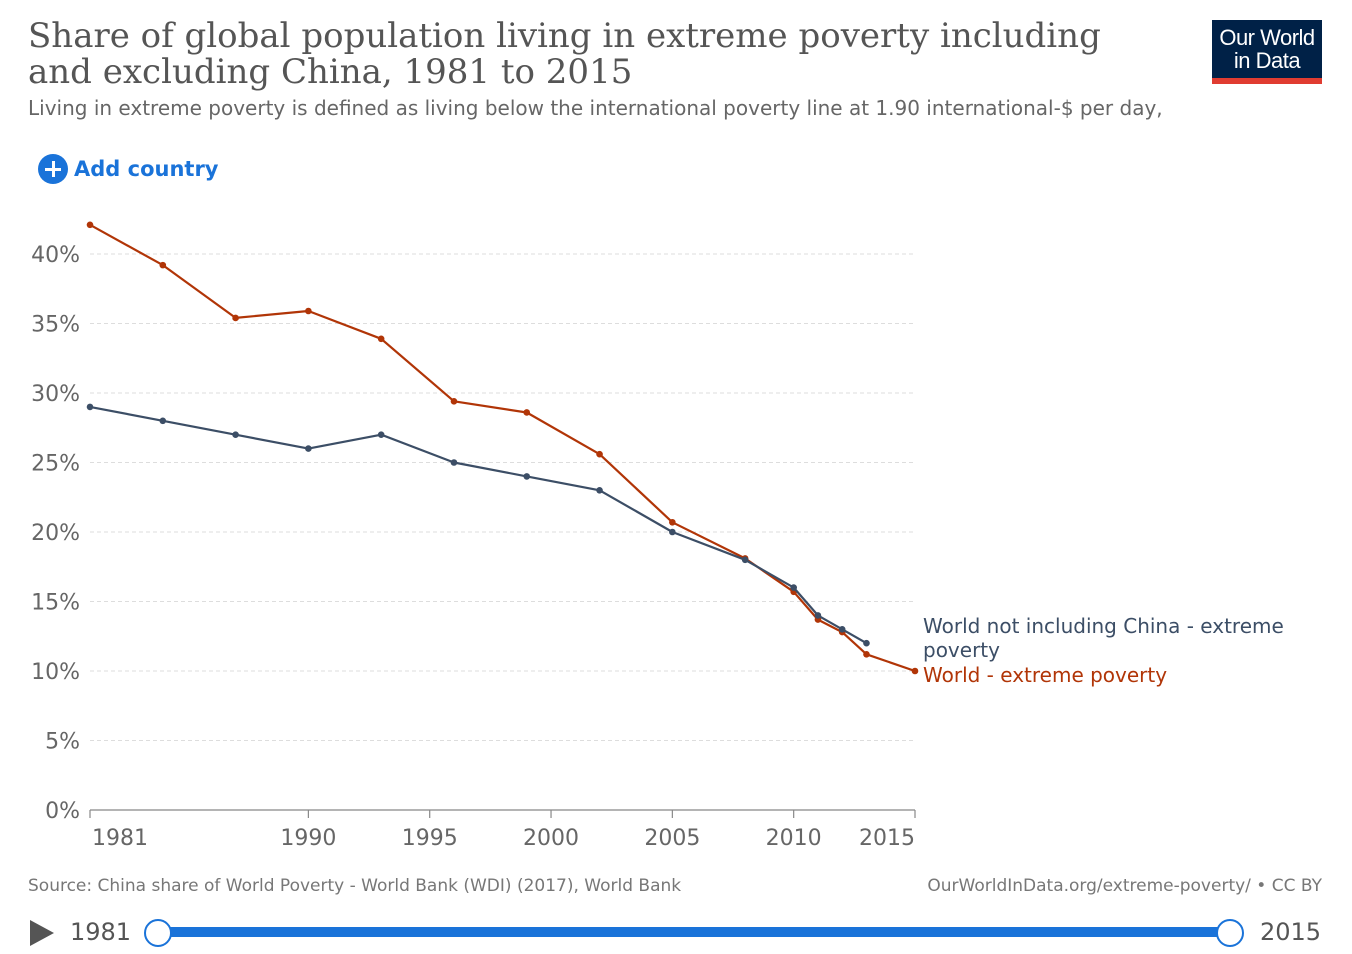 This screenshot has width=1352, height=954. I want to click on series-label: poverty, so click(961, 650).